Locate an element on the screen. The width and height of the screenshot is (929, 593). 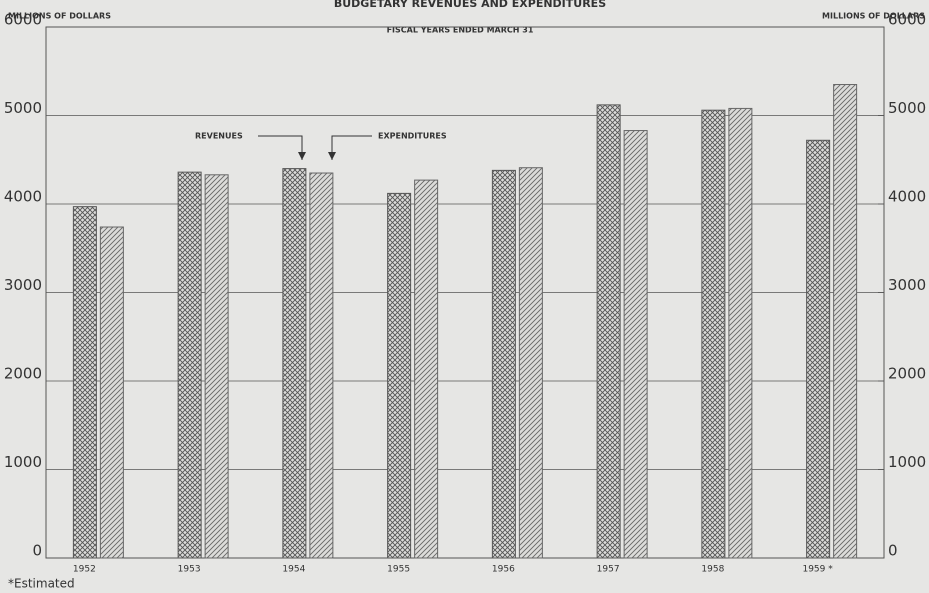
footnote: *Estimated is located at coordinates (41, 584).